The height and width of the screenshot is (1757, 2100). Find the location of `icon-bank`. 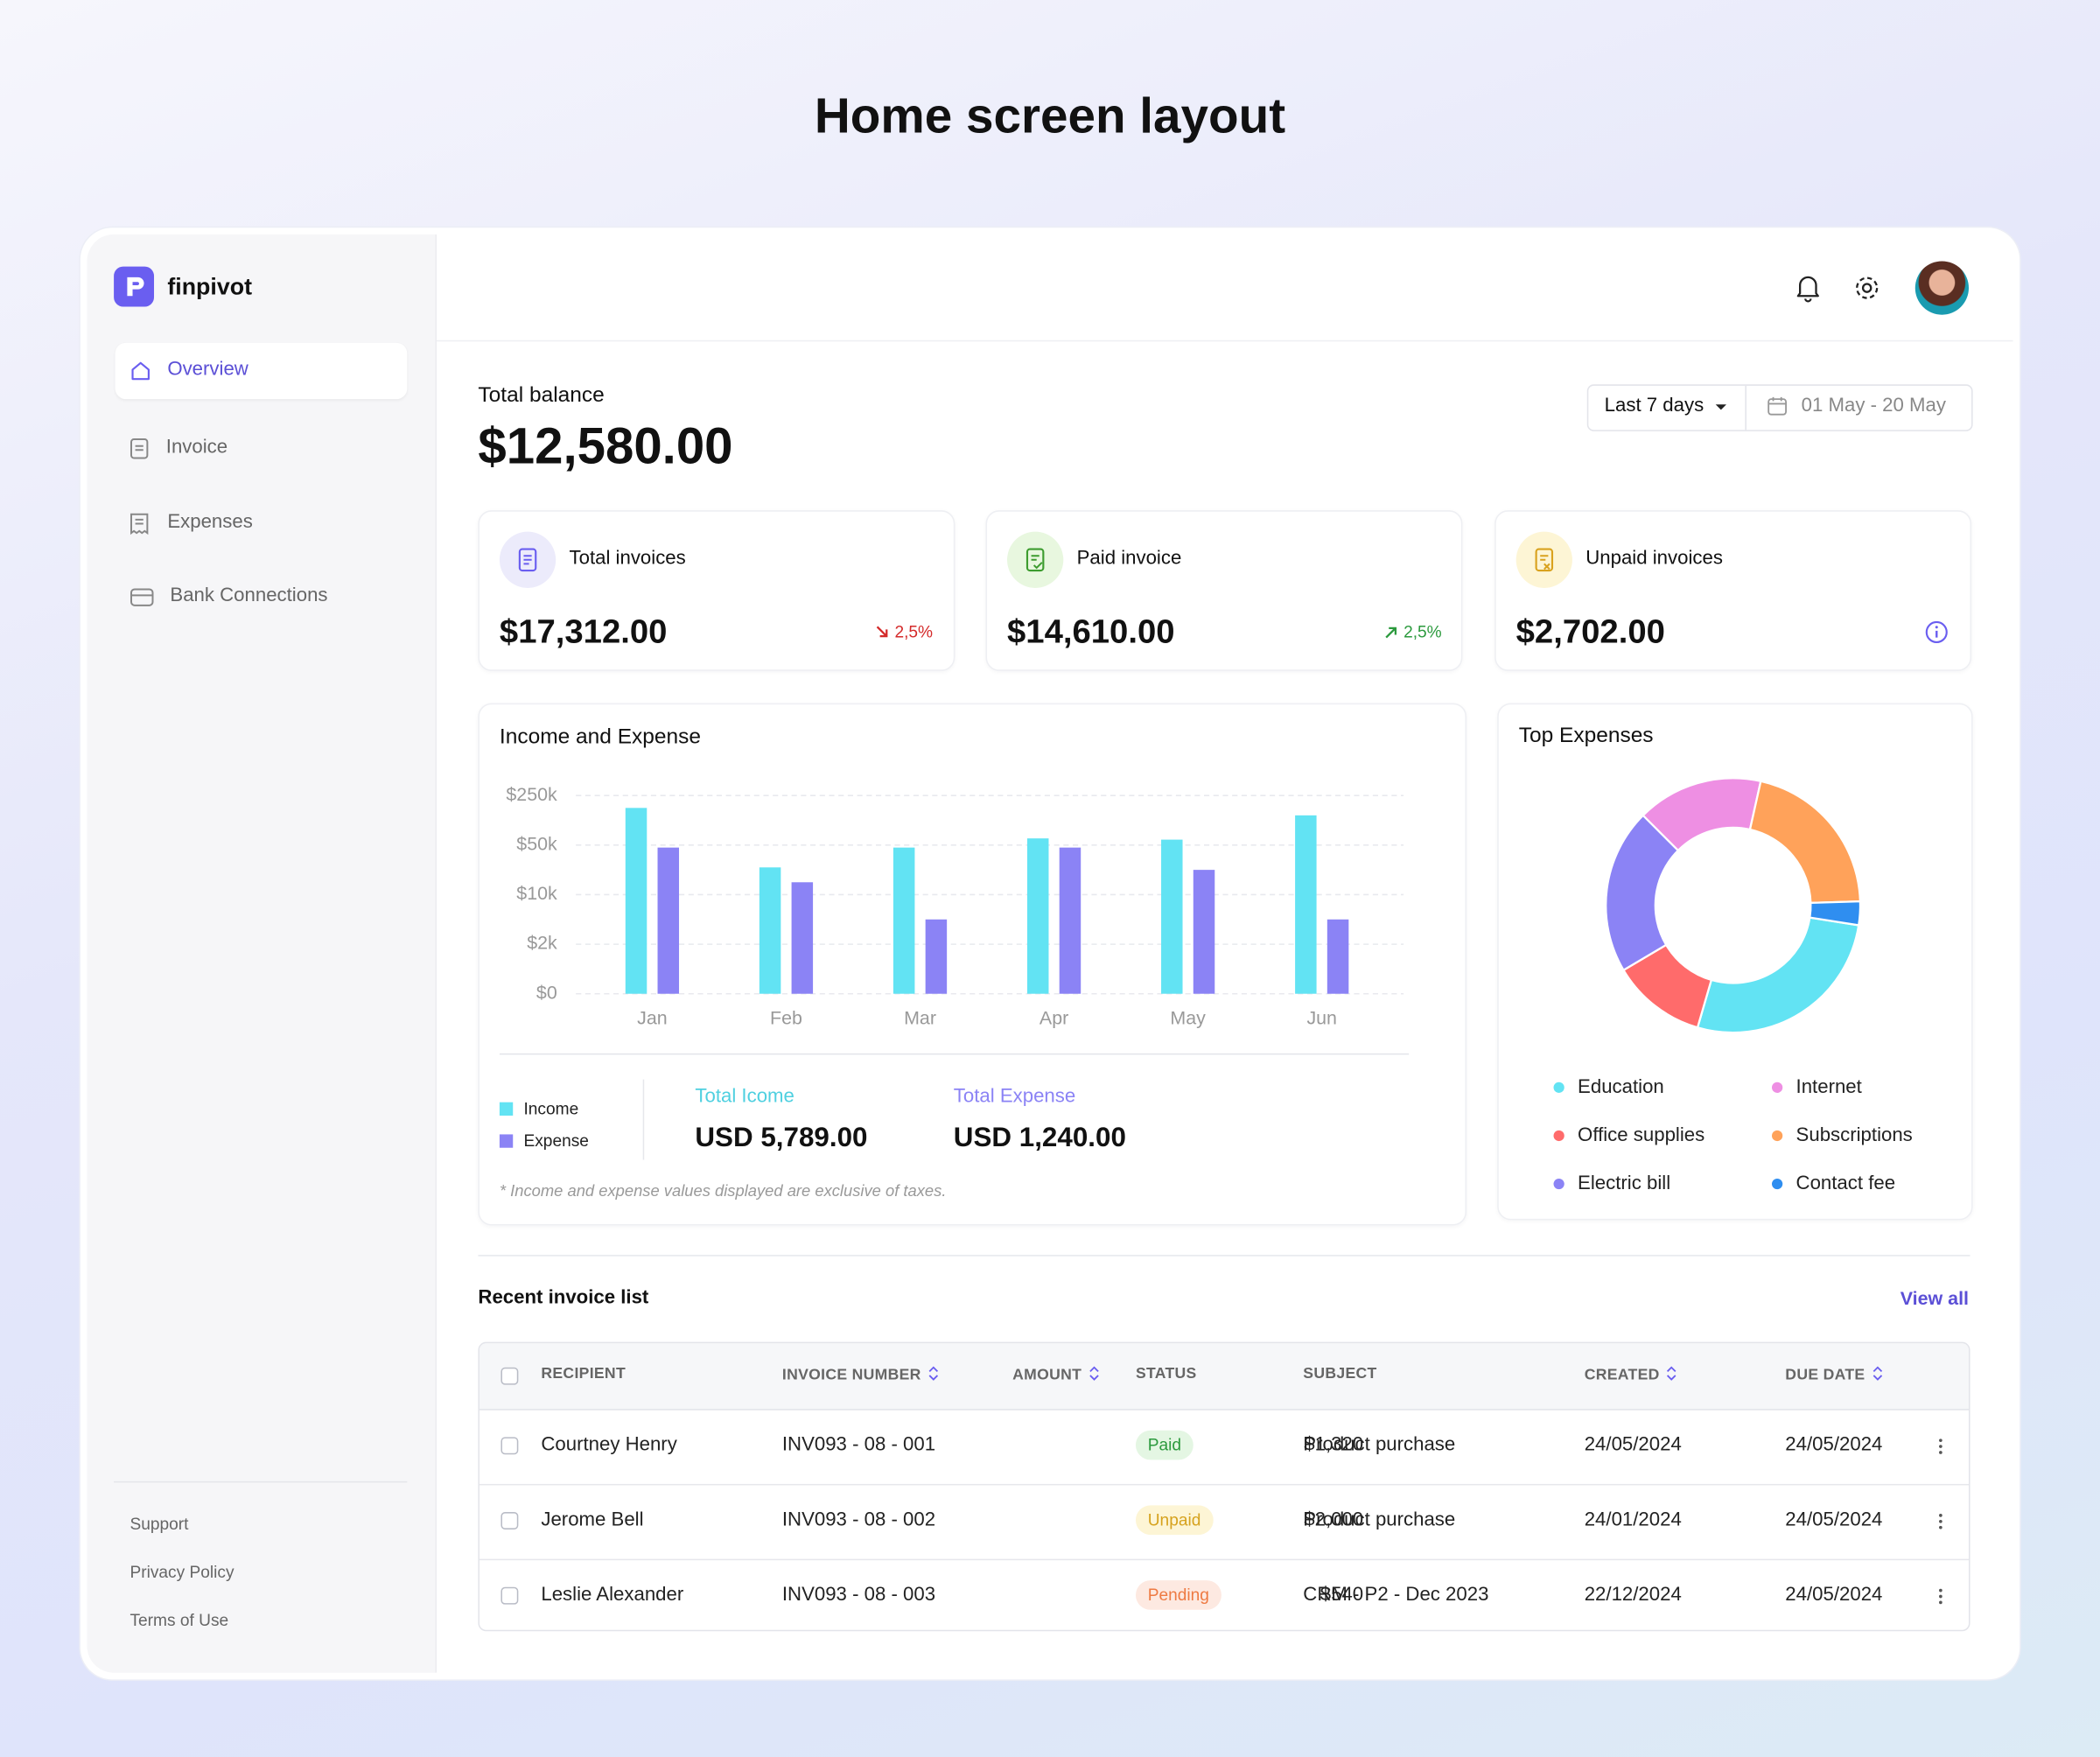

icon-bank is located at coordinates (142, 597).